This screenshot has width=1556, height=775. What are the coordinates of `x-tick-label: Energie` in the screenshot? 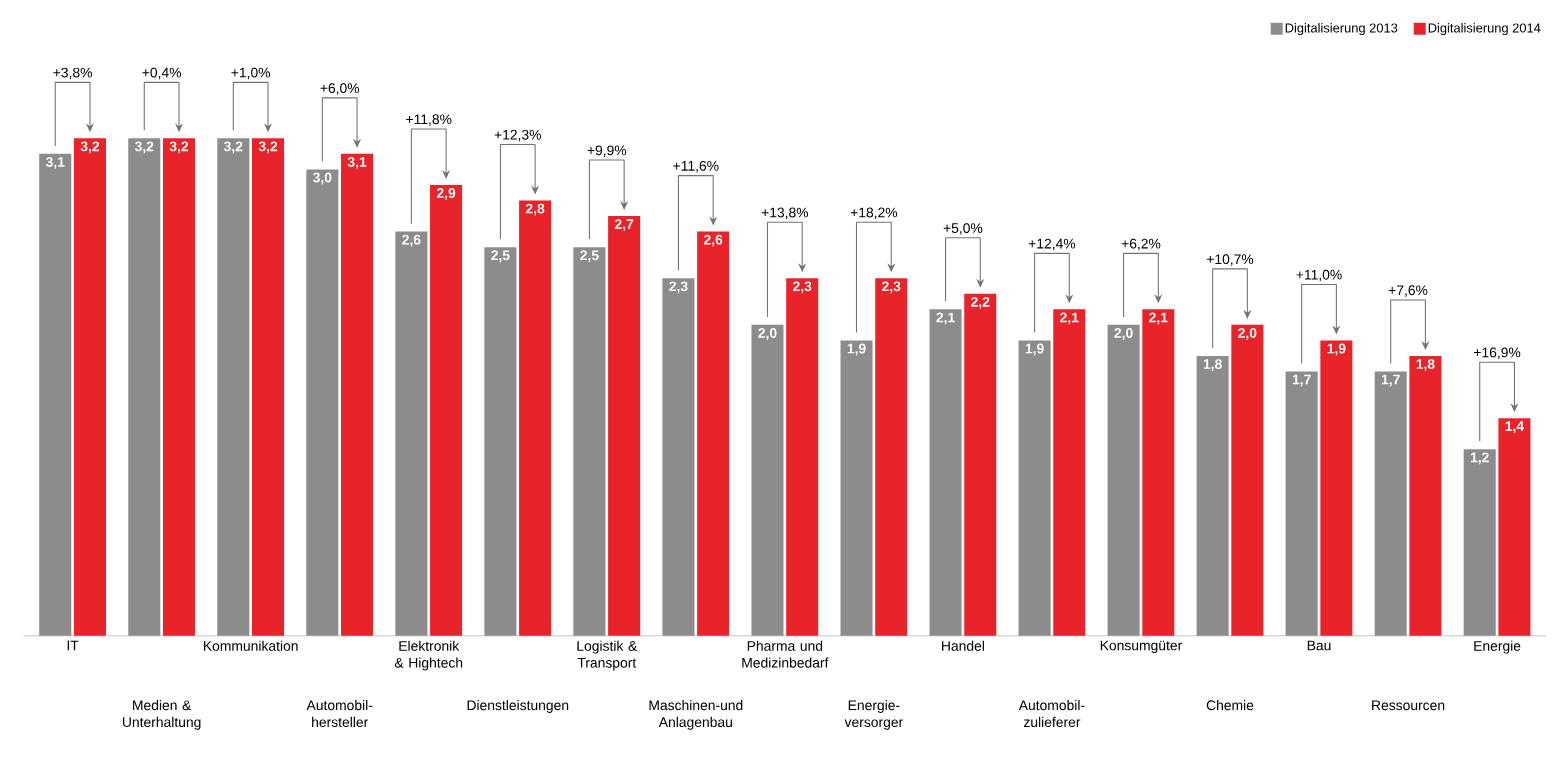 It's located at (1497, 647).